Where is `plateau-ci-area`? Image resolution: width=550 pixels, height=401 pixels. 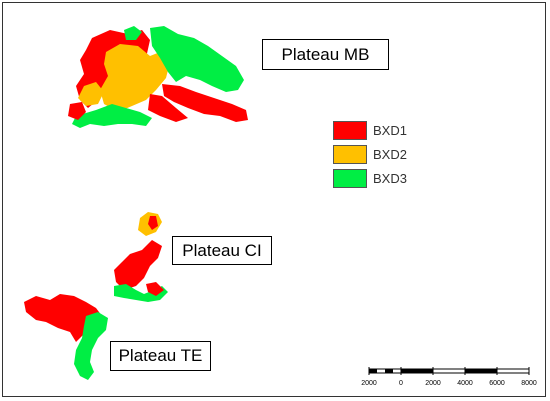 plateau-ci-area is located at coordinates (141, 257).